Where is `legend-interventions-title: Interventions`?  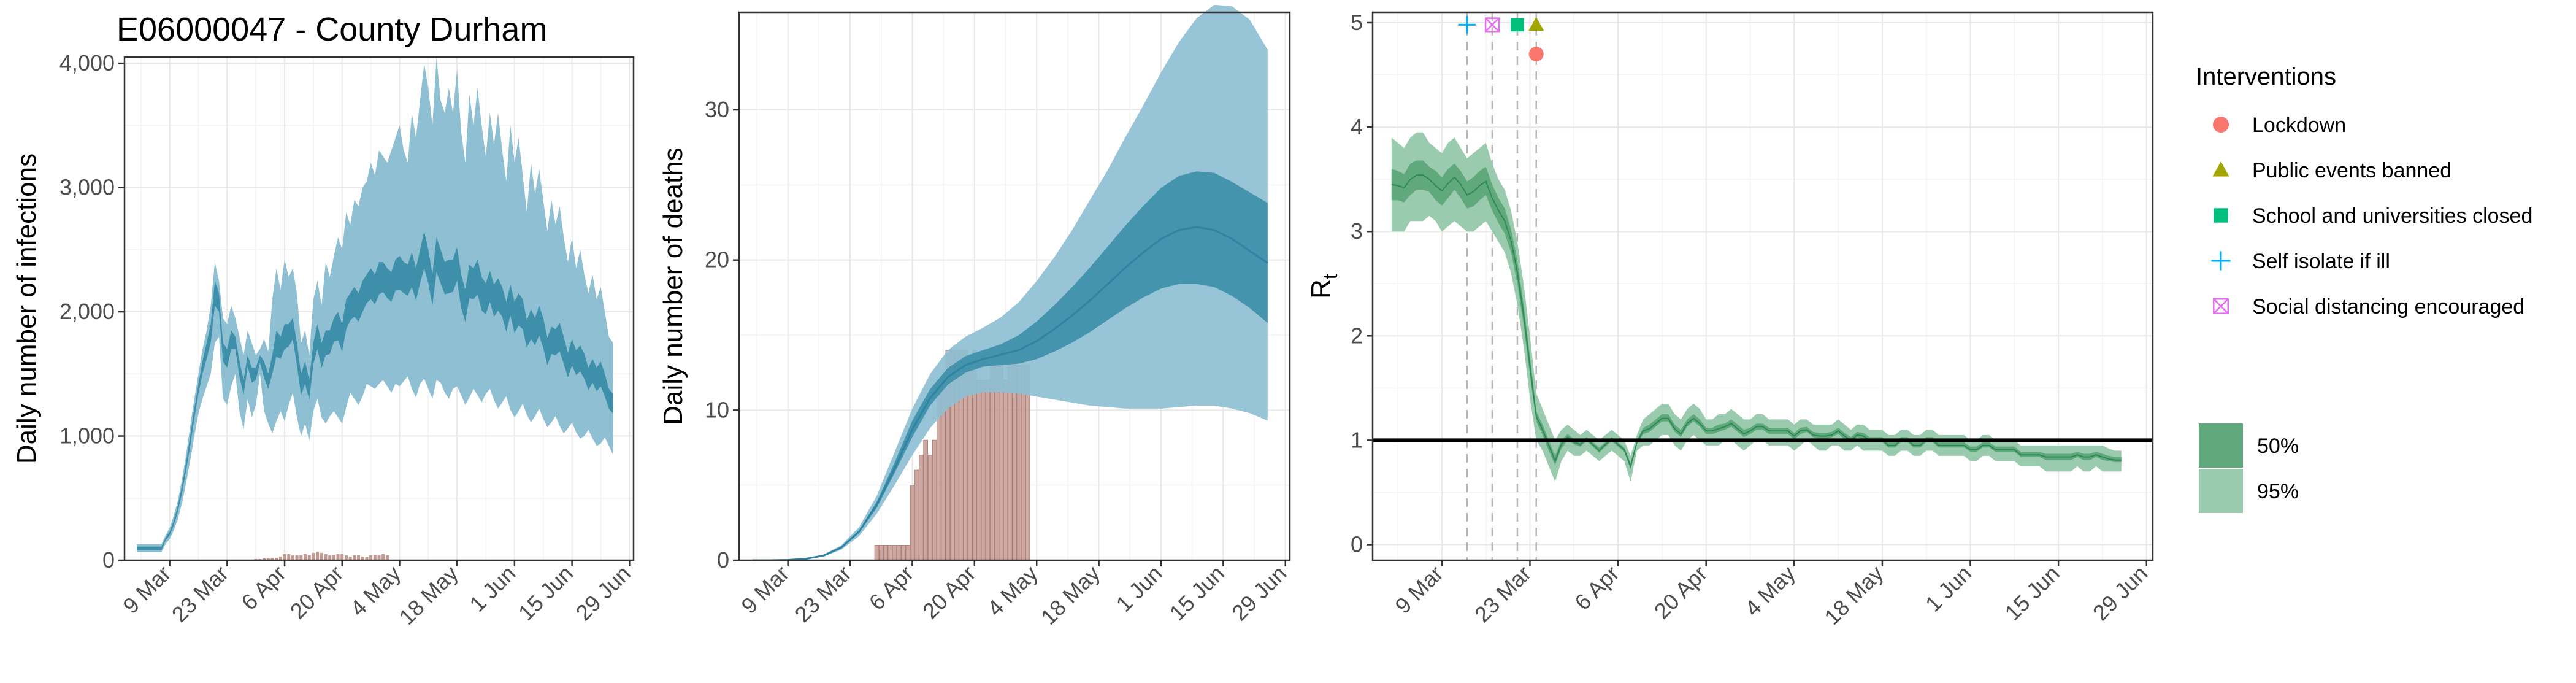
legend-interventions-title: Interventions is located at coordinates (2266, 76).